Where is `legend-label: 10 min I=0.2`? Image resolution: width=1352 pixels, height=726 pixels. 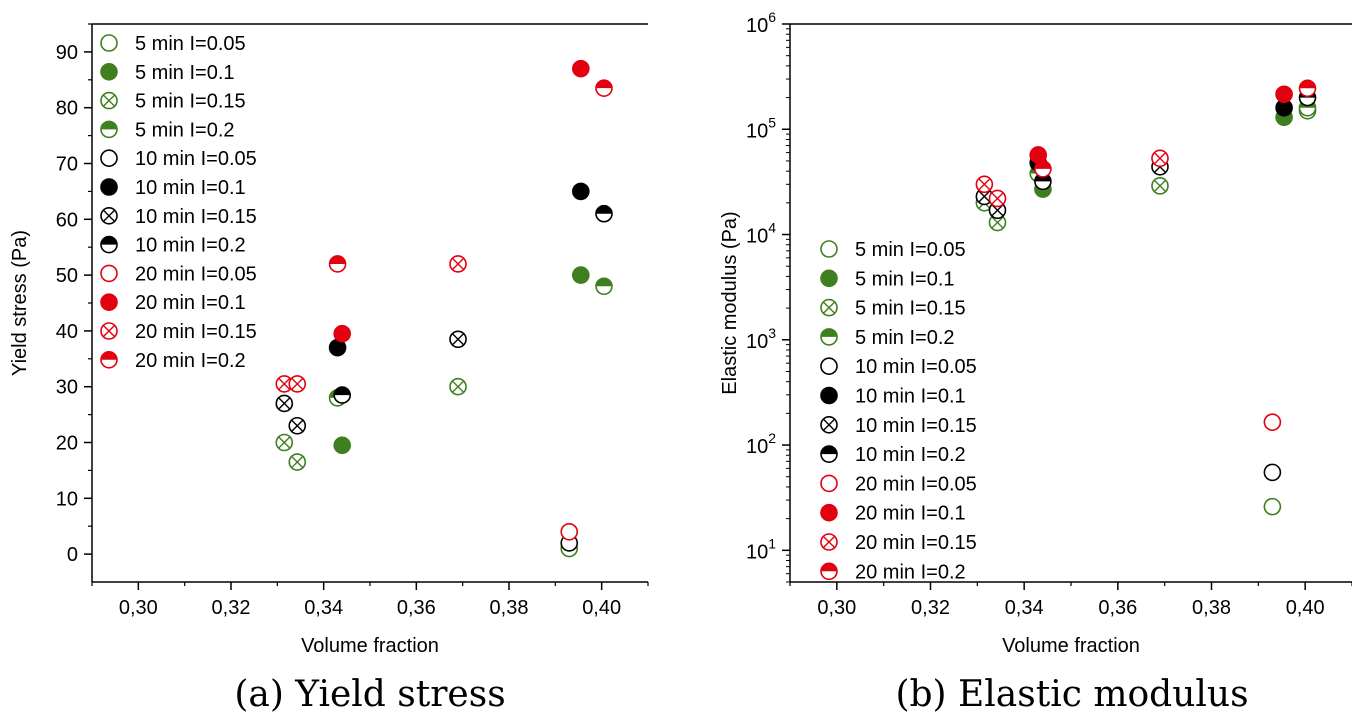
legend-label: 10 min I=0.2 is located at coordinates (190, 246).